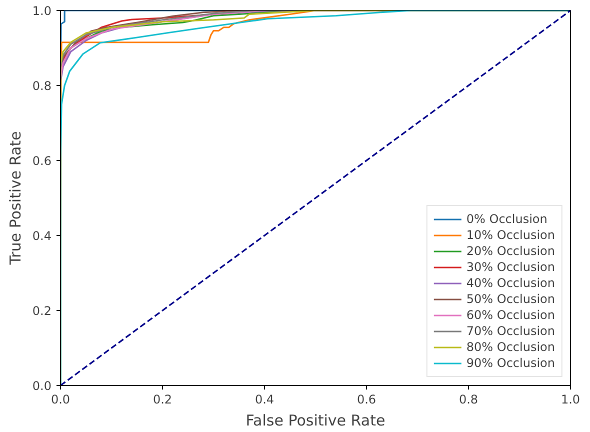 The image size is (590, 432). What do you see at coordinates (510, 315) in the screenshot?
I see `legend-label: 60% Occlusion` at bounding box center [510, 315].